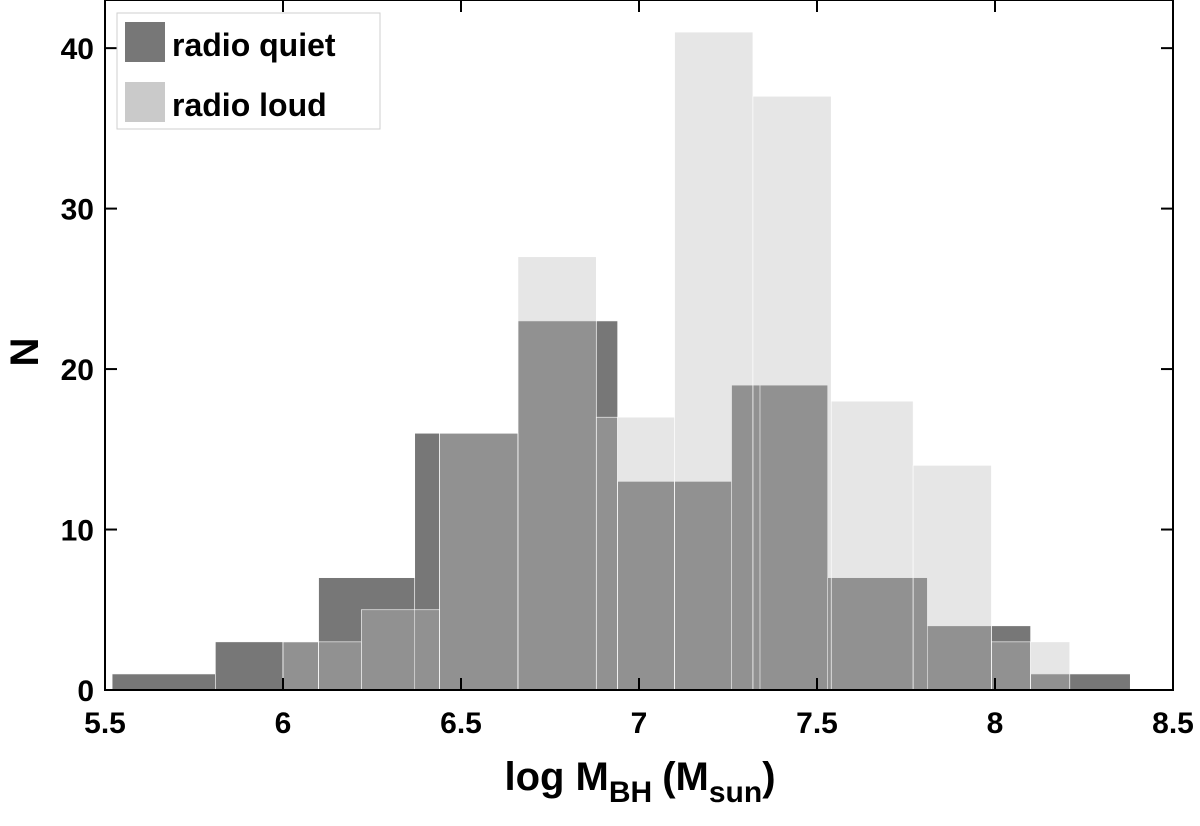 This screenshot has width=1200, height=826. Describe the element at coordinates (461, 723) in the screenshot. I see `x-tick-label-2: 6.5` at that location.